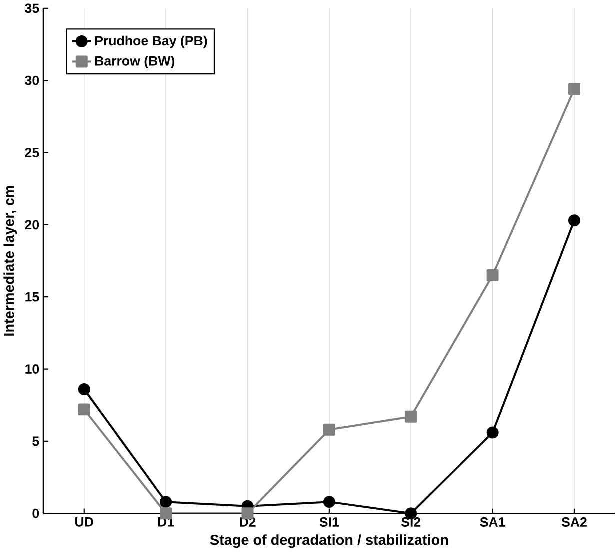 This screenshot has width=616, height=552. I want to click on y-axis-title: Intermediate layer, cm, so click(11, 261).